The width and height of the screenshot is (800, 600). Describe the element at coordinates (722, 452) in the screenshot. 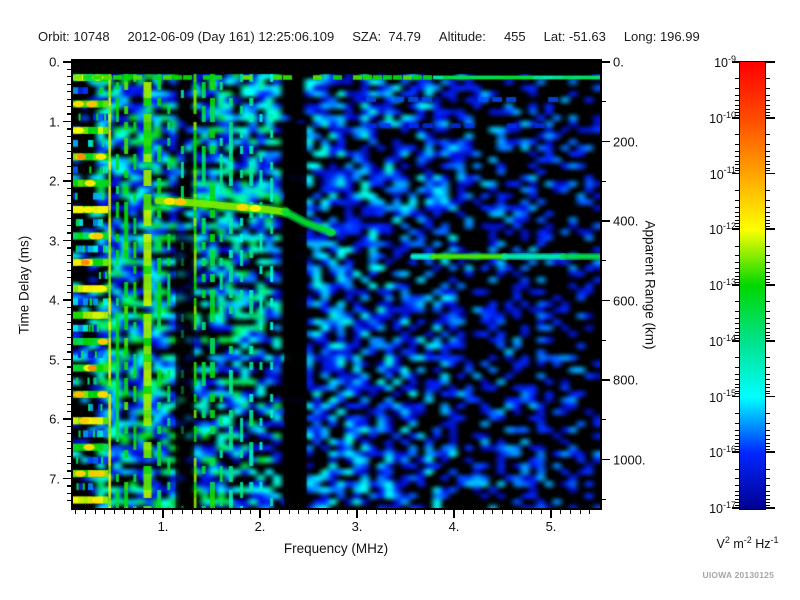

I see `colorbar-tick-label: 10-16` at that location.